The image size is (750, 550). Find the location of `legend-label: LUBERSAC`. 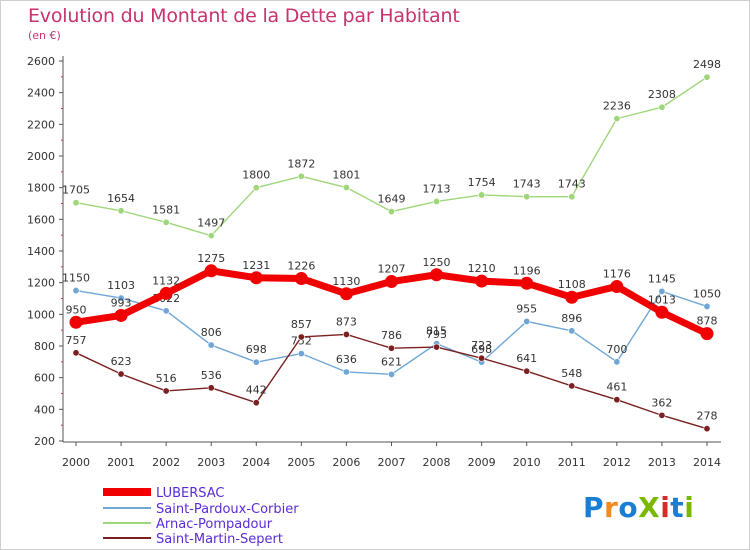

legend-label: LUBERSAC is located at coordinates (190, 493).